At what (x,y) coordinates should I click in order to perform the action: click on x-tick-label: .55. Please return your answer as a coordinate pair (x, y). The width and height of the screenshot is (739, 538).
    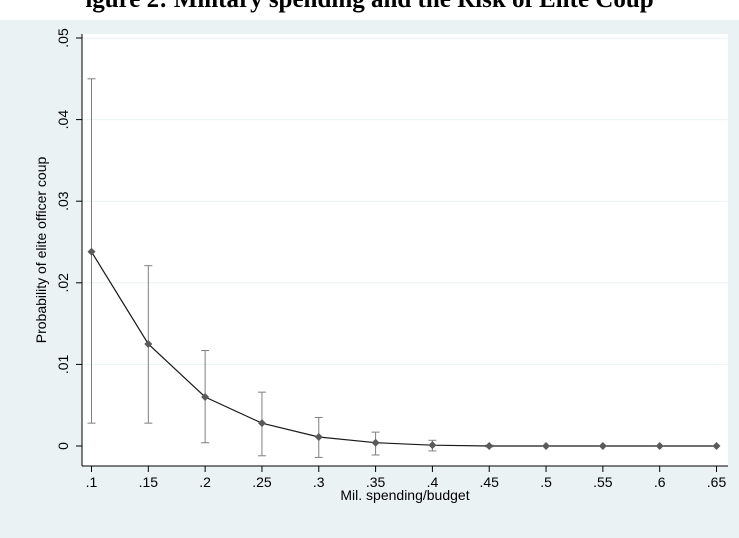
    Looking at the image, I should click on (603, 482).